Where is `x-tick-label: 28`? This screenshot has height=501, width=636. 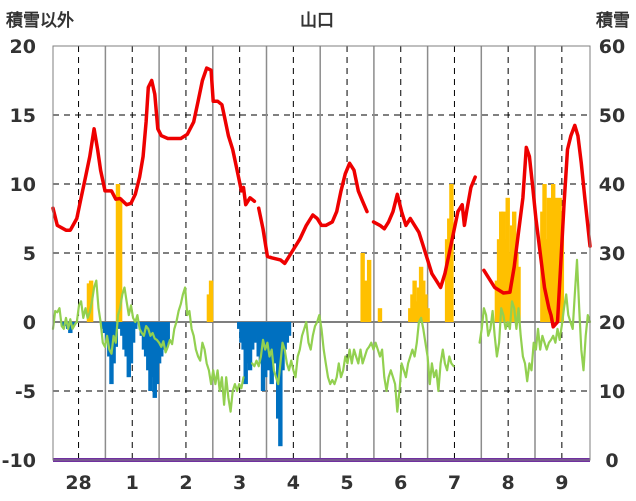 x-tick-label: 28 is located at coordinates (78, 483).